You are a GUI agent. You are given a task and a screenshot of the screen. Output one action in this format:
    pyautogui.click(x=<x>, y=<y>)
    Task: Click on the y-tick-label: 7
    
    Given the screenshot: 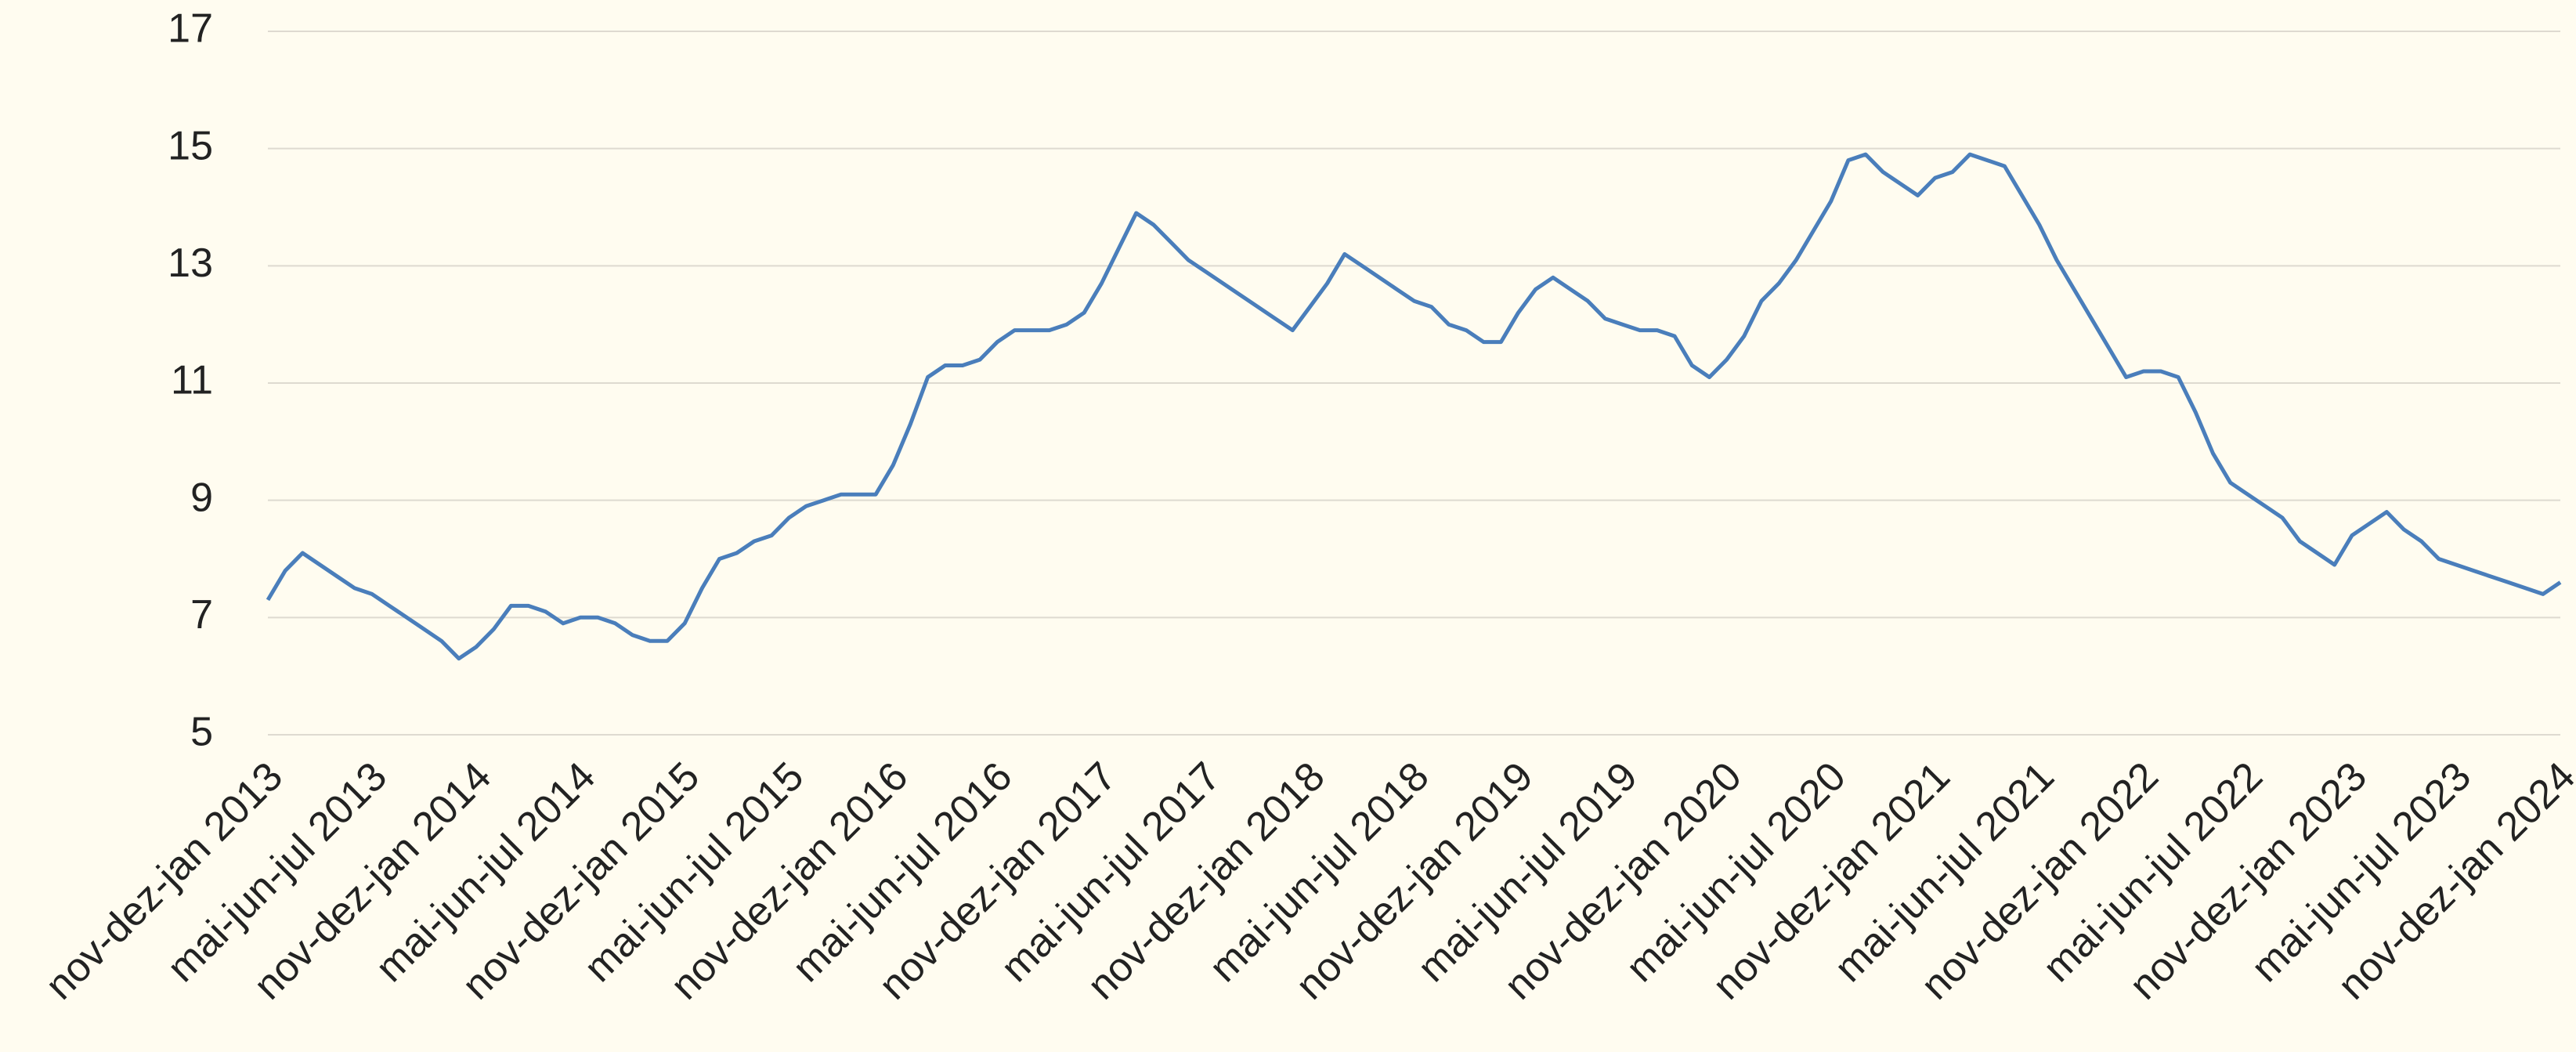 What is the action you would take?
    pyautogui.click(x=201, y=615)
    